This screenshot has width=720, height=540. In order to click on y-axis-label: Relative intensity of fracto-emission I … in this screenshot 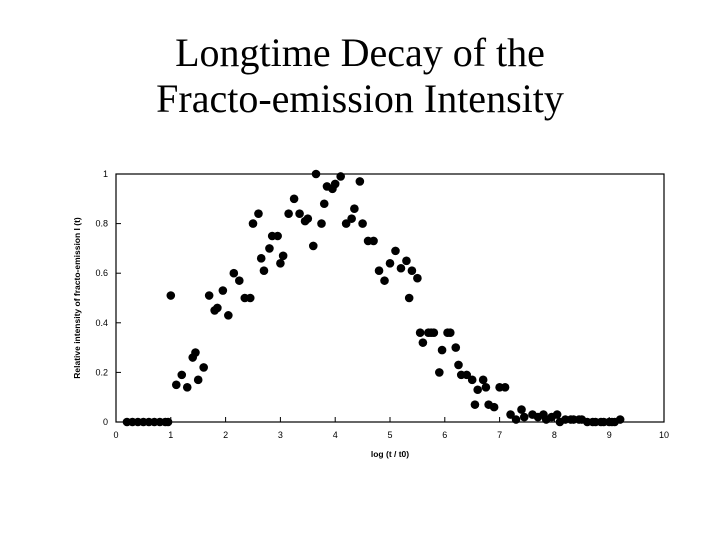, I will do `click(77, 298)`.